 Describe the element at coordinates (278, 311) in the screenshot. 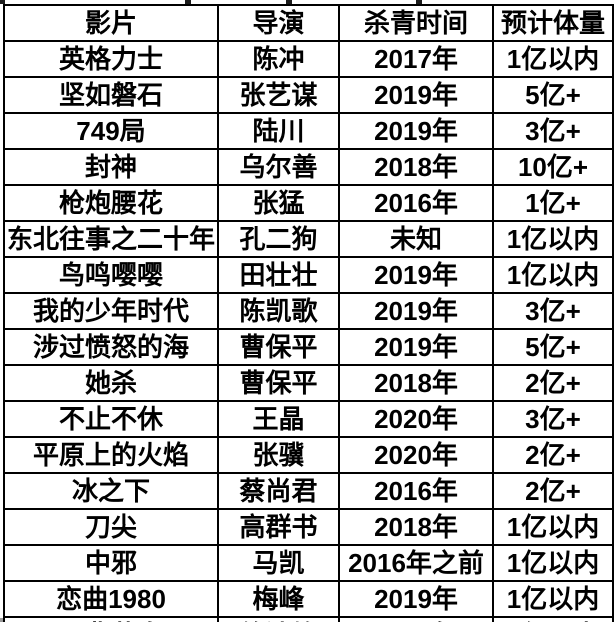

I see `table-cell: 陈凯歌` at that location.